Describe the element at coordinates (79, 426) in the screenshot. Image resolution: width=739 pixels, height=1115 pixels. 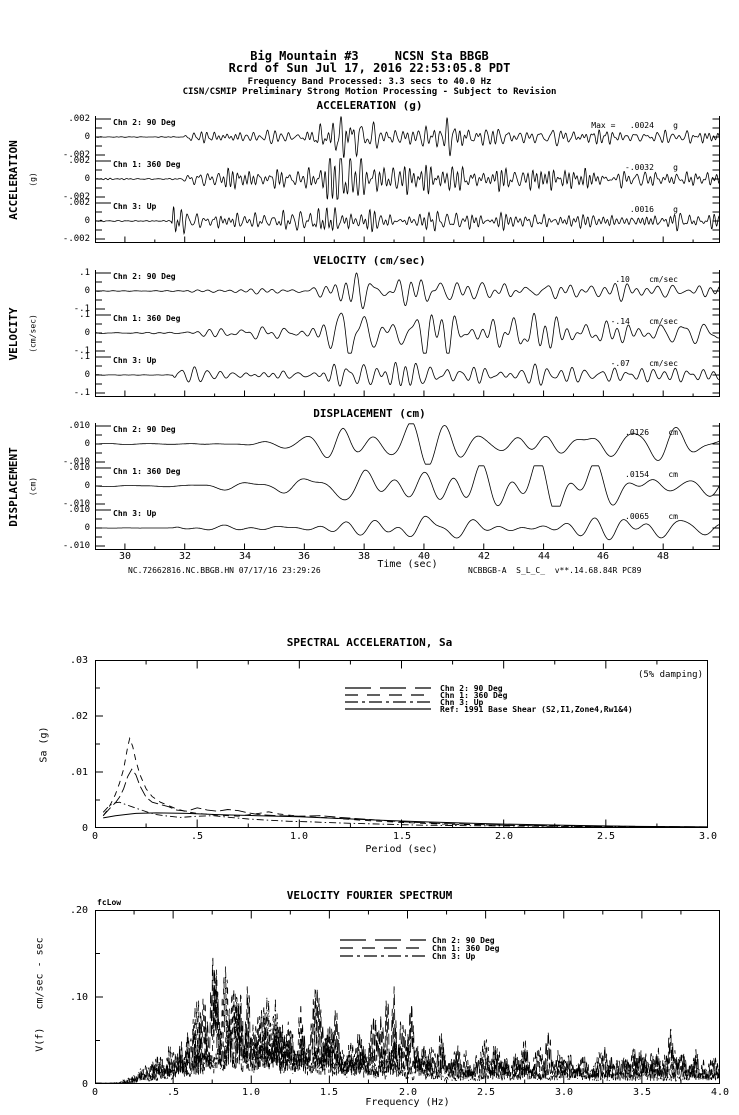
I see `displacement-ch1-ytick-top: .010` at that location.